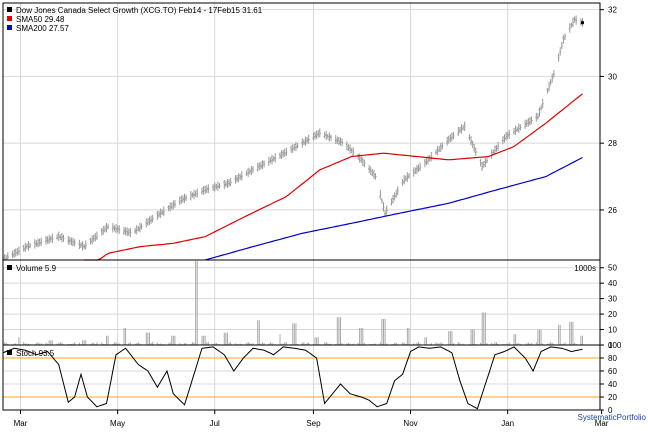 This screenshot has width=648, height=432. I want to click on price-y-axis: 26 28 30 32, so click(608, 110).